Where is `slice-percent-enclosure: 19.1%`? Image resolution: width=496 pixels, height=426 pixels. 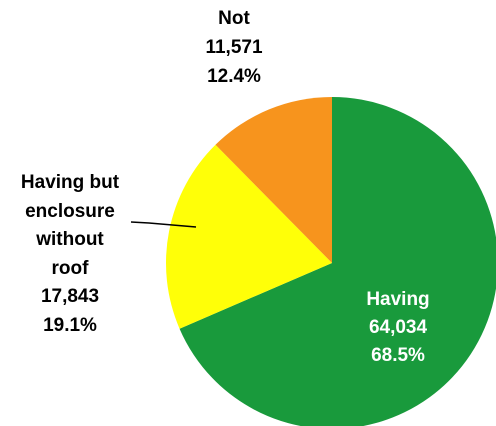 slice-percent-enclosure: 19.1% is located at coordinates (70, 325).